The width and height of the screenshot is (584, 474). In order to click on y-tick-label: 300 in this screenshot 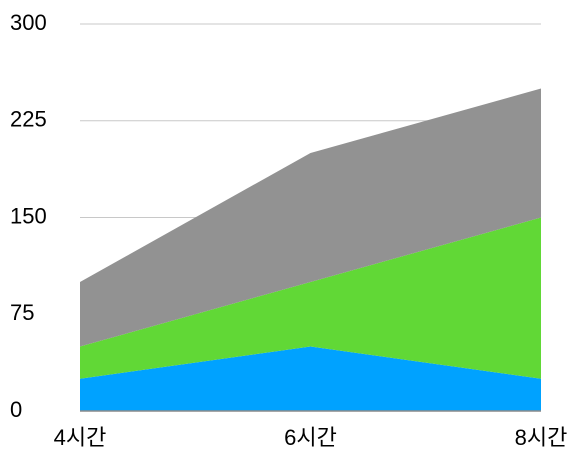, I will do `click(28, 22)`.